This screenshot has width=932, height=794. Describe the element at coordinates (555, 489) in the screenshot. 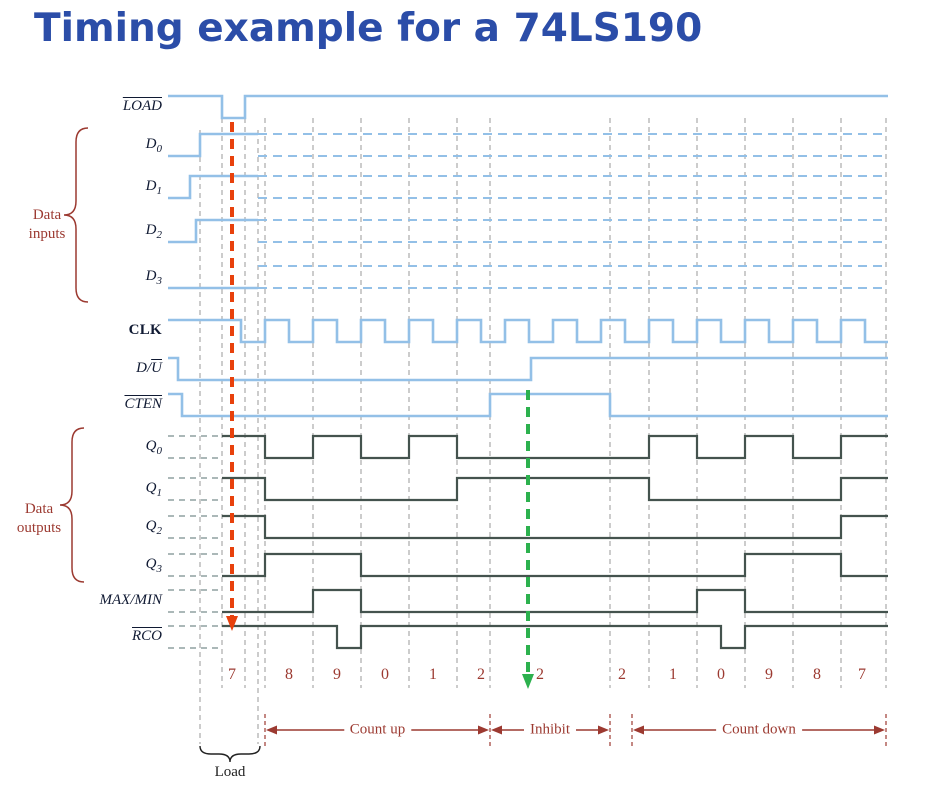

I see `waveform-q1` at that location.